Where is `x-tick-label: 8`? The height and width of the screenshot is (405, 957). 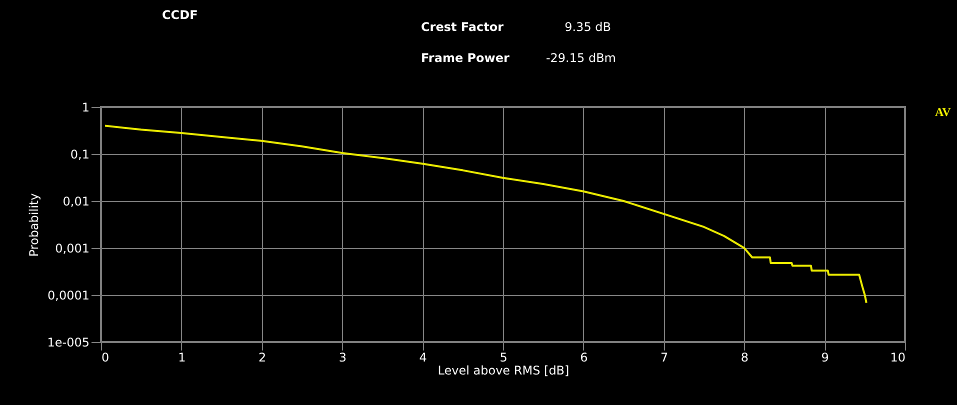
x-tick-label: 8 is located at coordinates (744, 357).